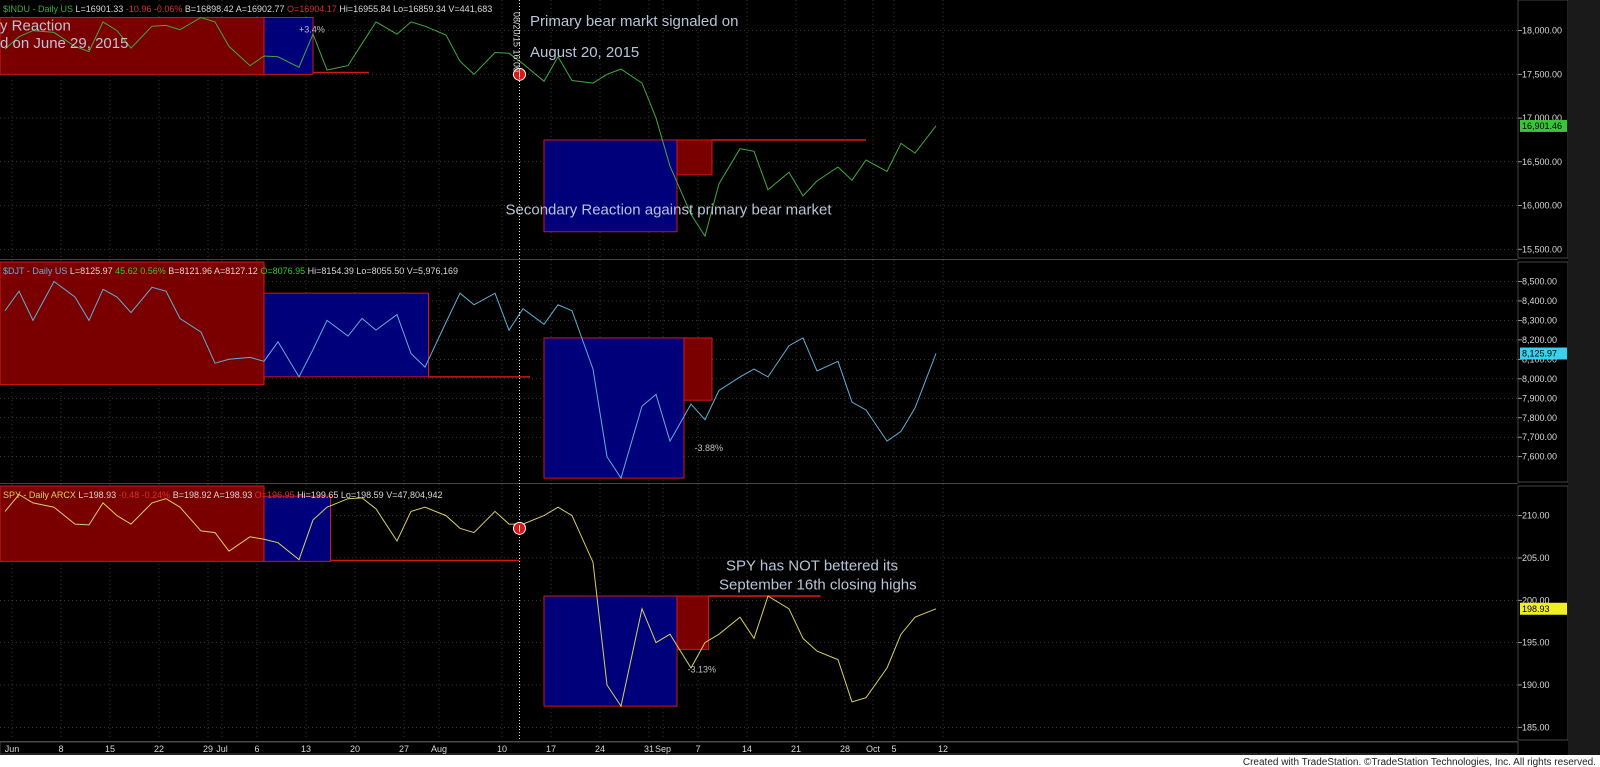 This screenshot has height=767, width=1600. I want to click on footer-bar, so click(800, 761).